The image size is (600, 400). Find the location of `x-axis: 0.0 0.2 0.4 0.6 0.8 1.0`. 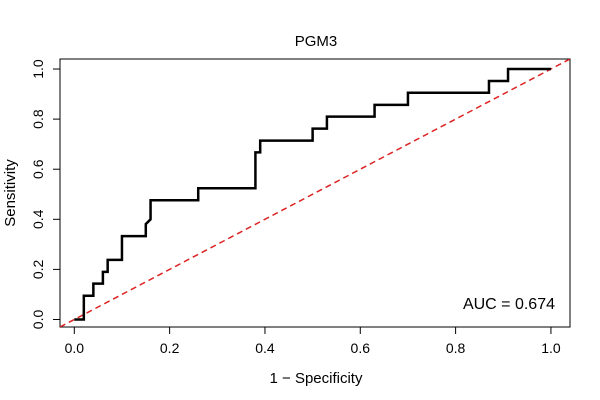

x-axis: 0.0 0.2 0.4 0.6 0.8 1.0 is located at coordinates (313, 341).